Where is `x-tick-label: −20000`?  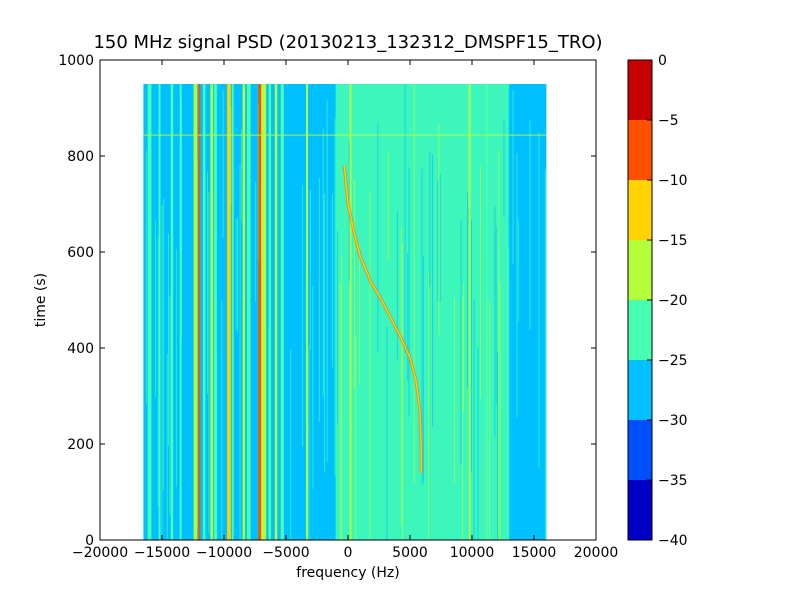 x-tick-label: −20000 is located at coordinates (100, 553).